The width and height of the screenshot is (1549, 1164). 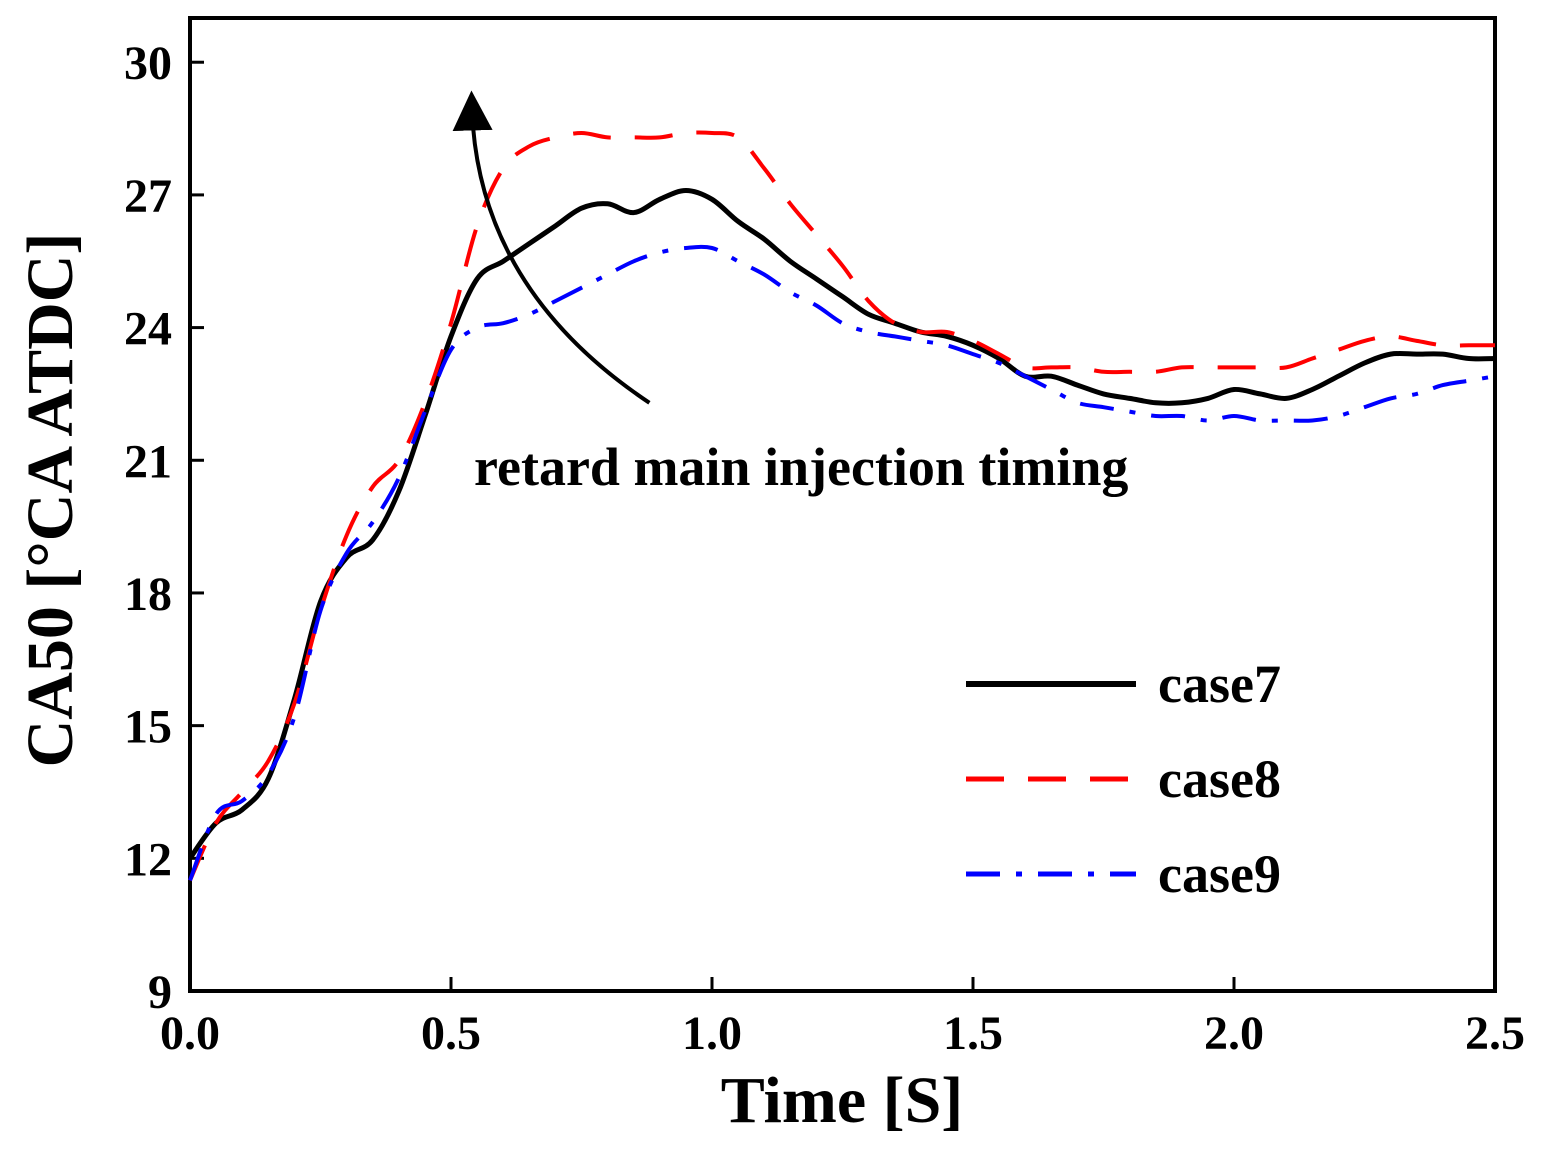 I want to click on y-tick-label: 21, so click(x=148, y=461).